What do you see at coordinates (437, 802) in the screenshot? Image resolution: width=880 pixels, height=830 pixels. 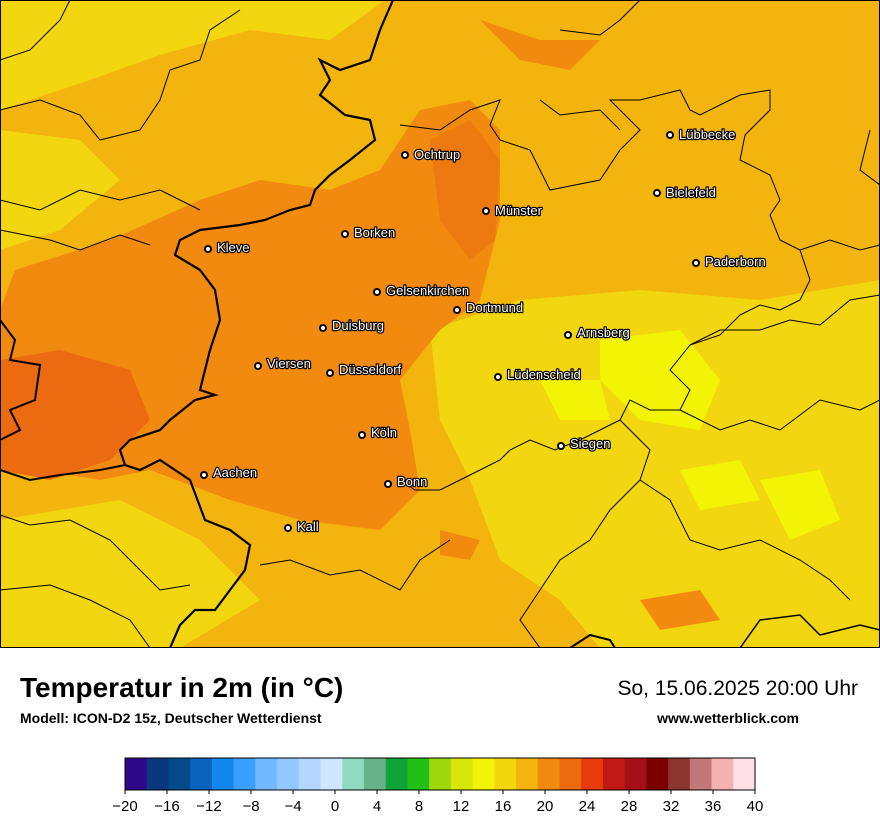 I see `legend-ticks: −20 −16 −12 −8 −4 0 4 8 12 16 20 24 28 32 36 40` at bounding box center [437, 802].